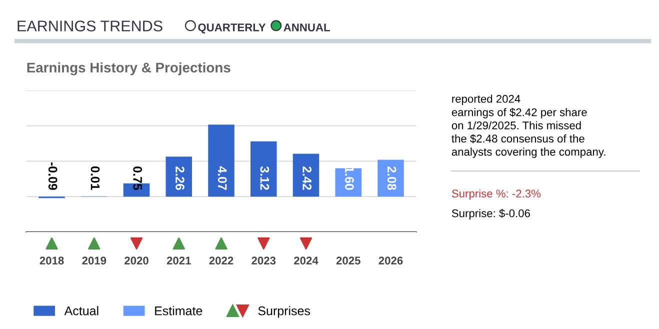  What do you see at coordinates (284, 312) in the screenshot?
I see `legend-label: Surprises` at bounding box center [284, 312].